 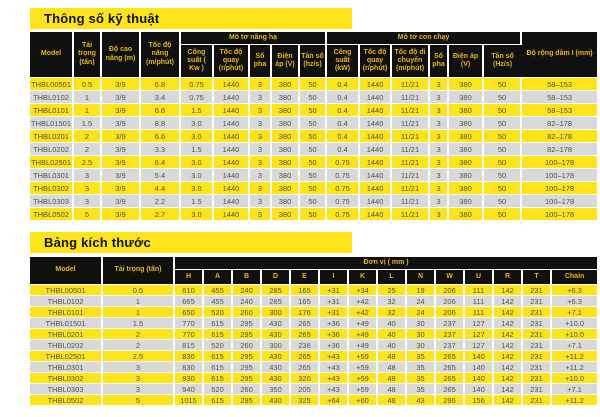 What do you see at coordinates (363, 356) in the screenshot?
I see `cell: +59` at bounding box center [363, 356].